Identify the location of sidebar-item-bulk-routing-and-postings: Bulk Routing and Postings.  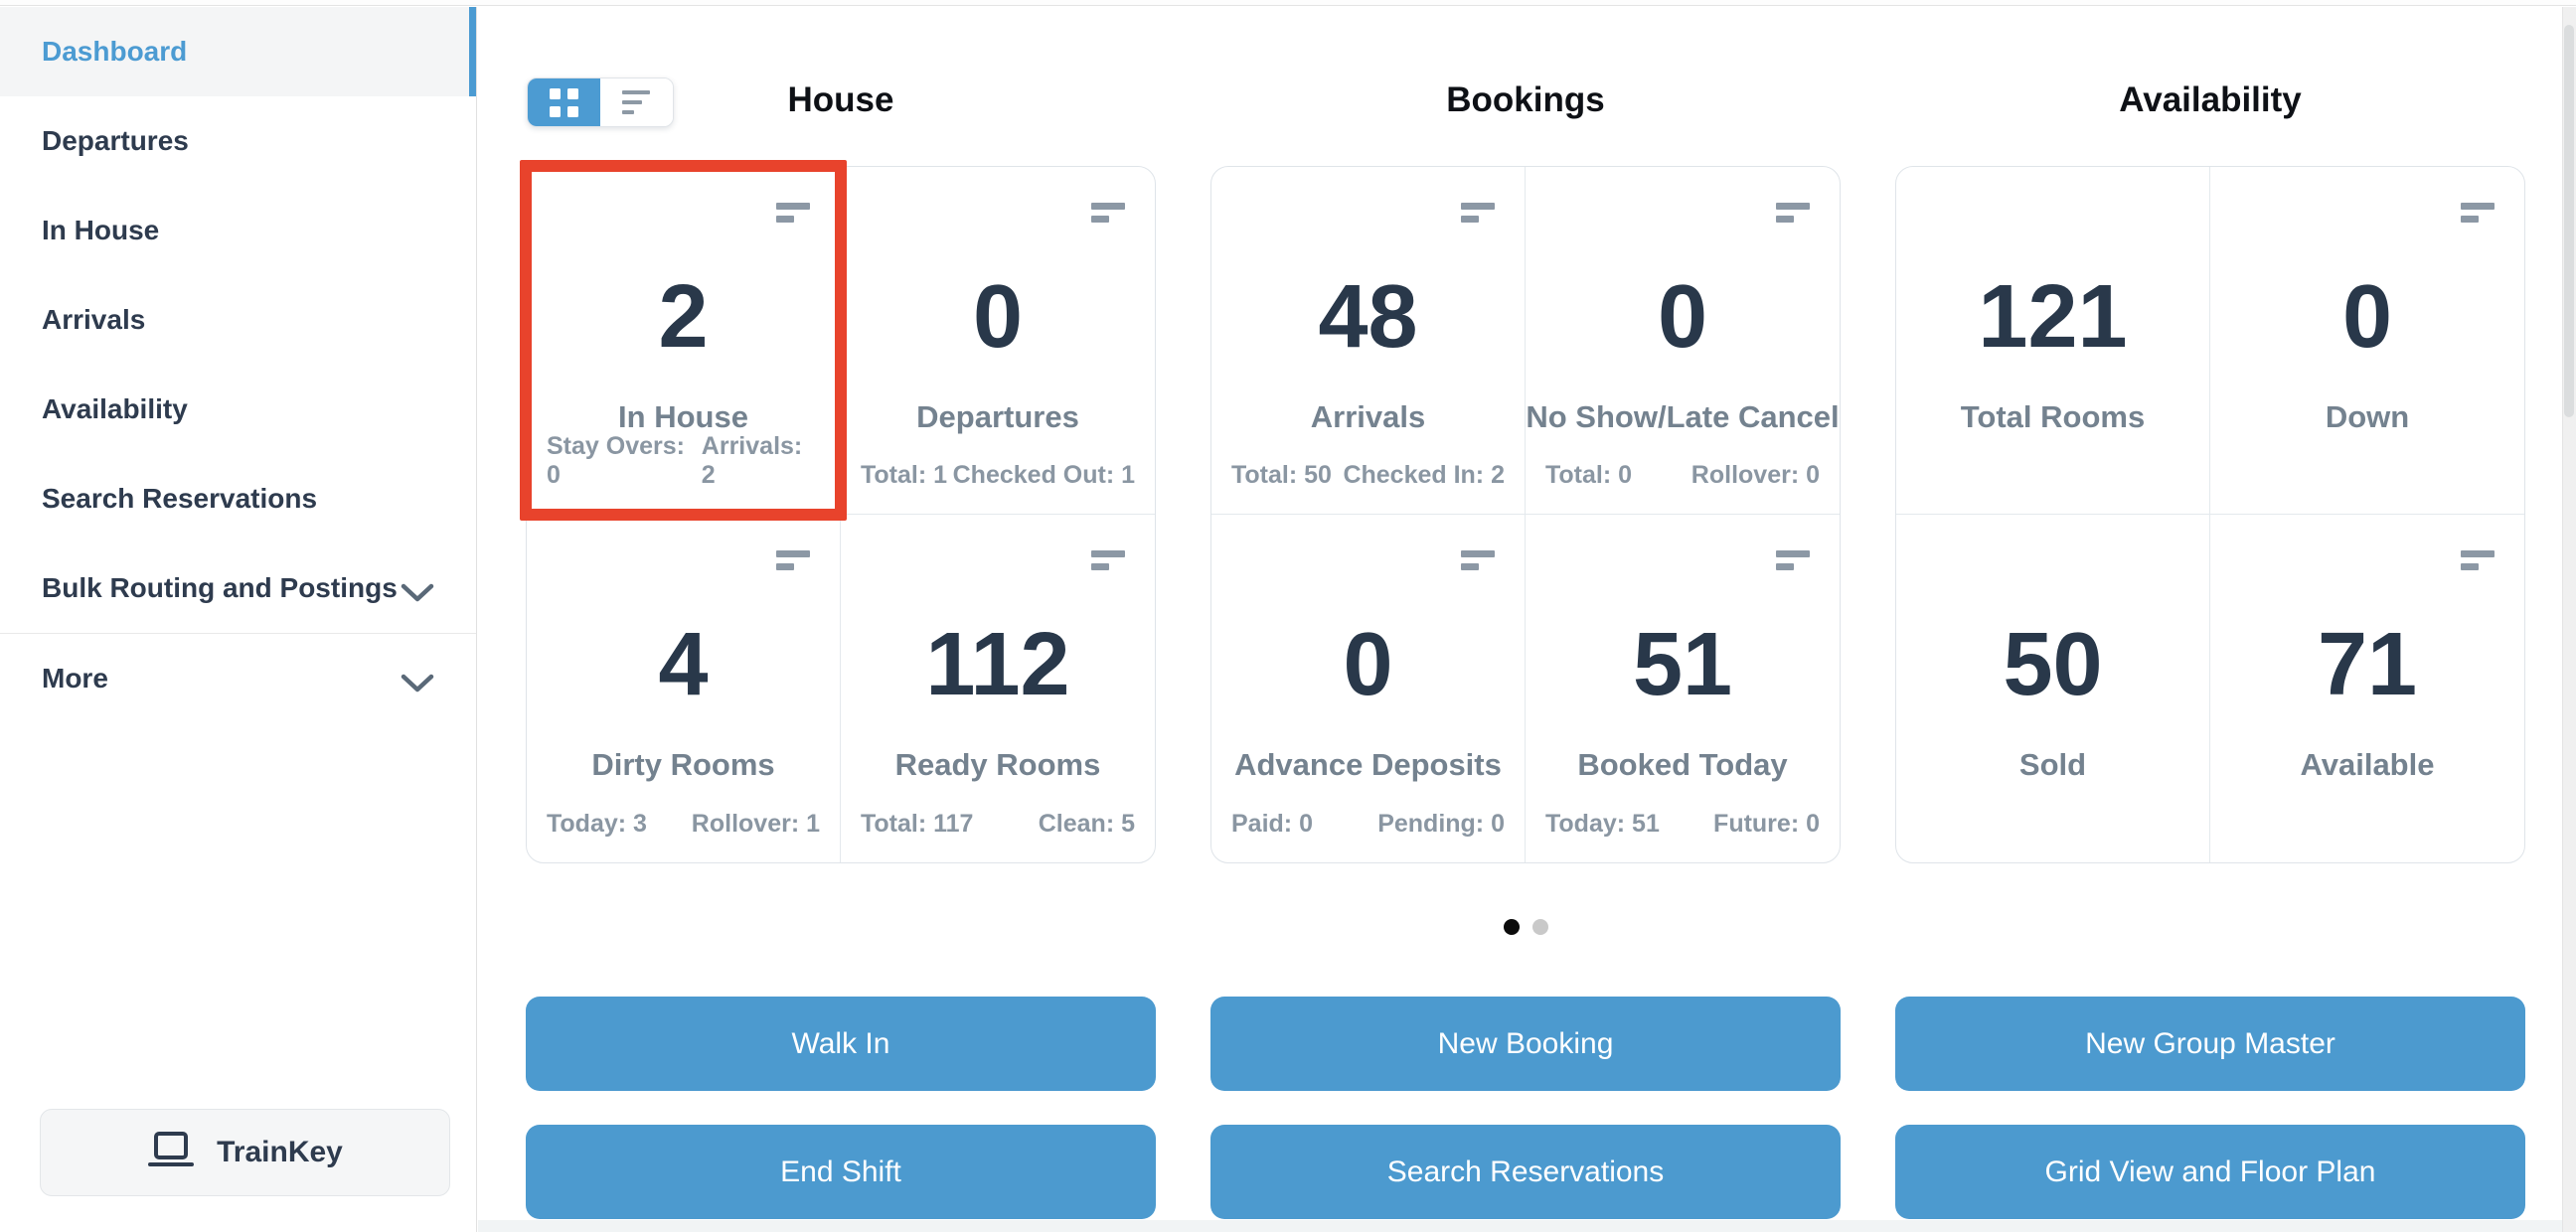
(238, 588).